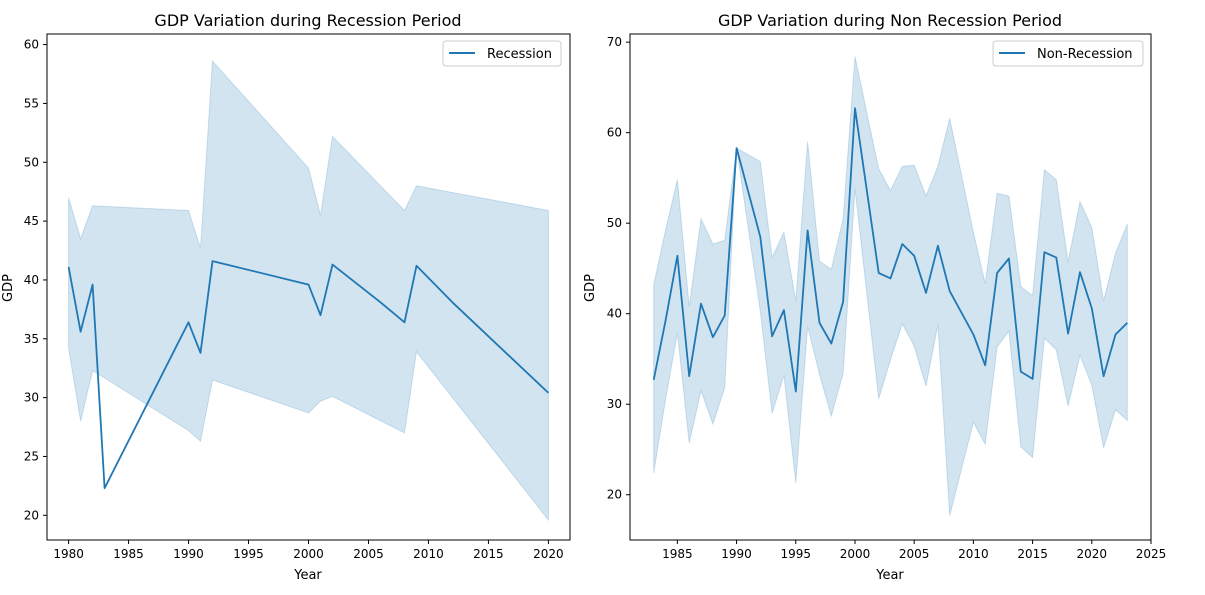 The width and height of the screenshot is (1205, 595). Describe the element at coordinates (68, 554) in the screenshot. I see `recession-x-tick-label: 1980` at that location.